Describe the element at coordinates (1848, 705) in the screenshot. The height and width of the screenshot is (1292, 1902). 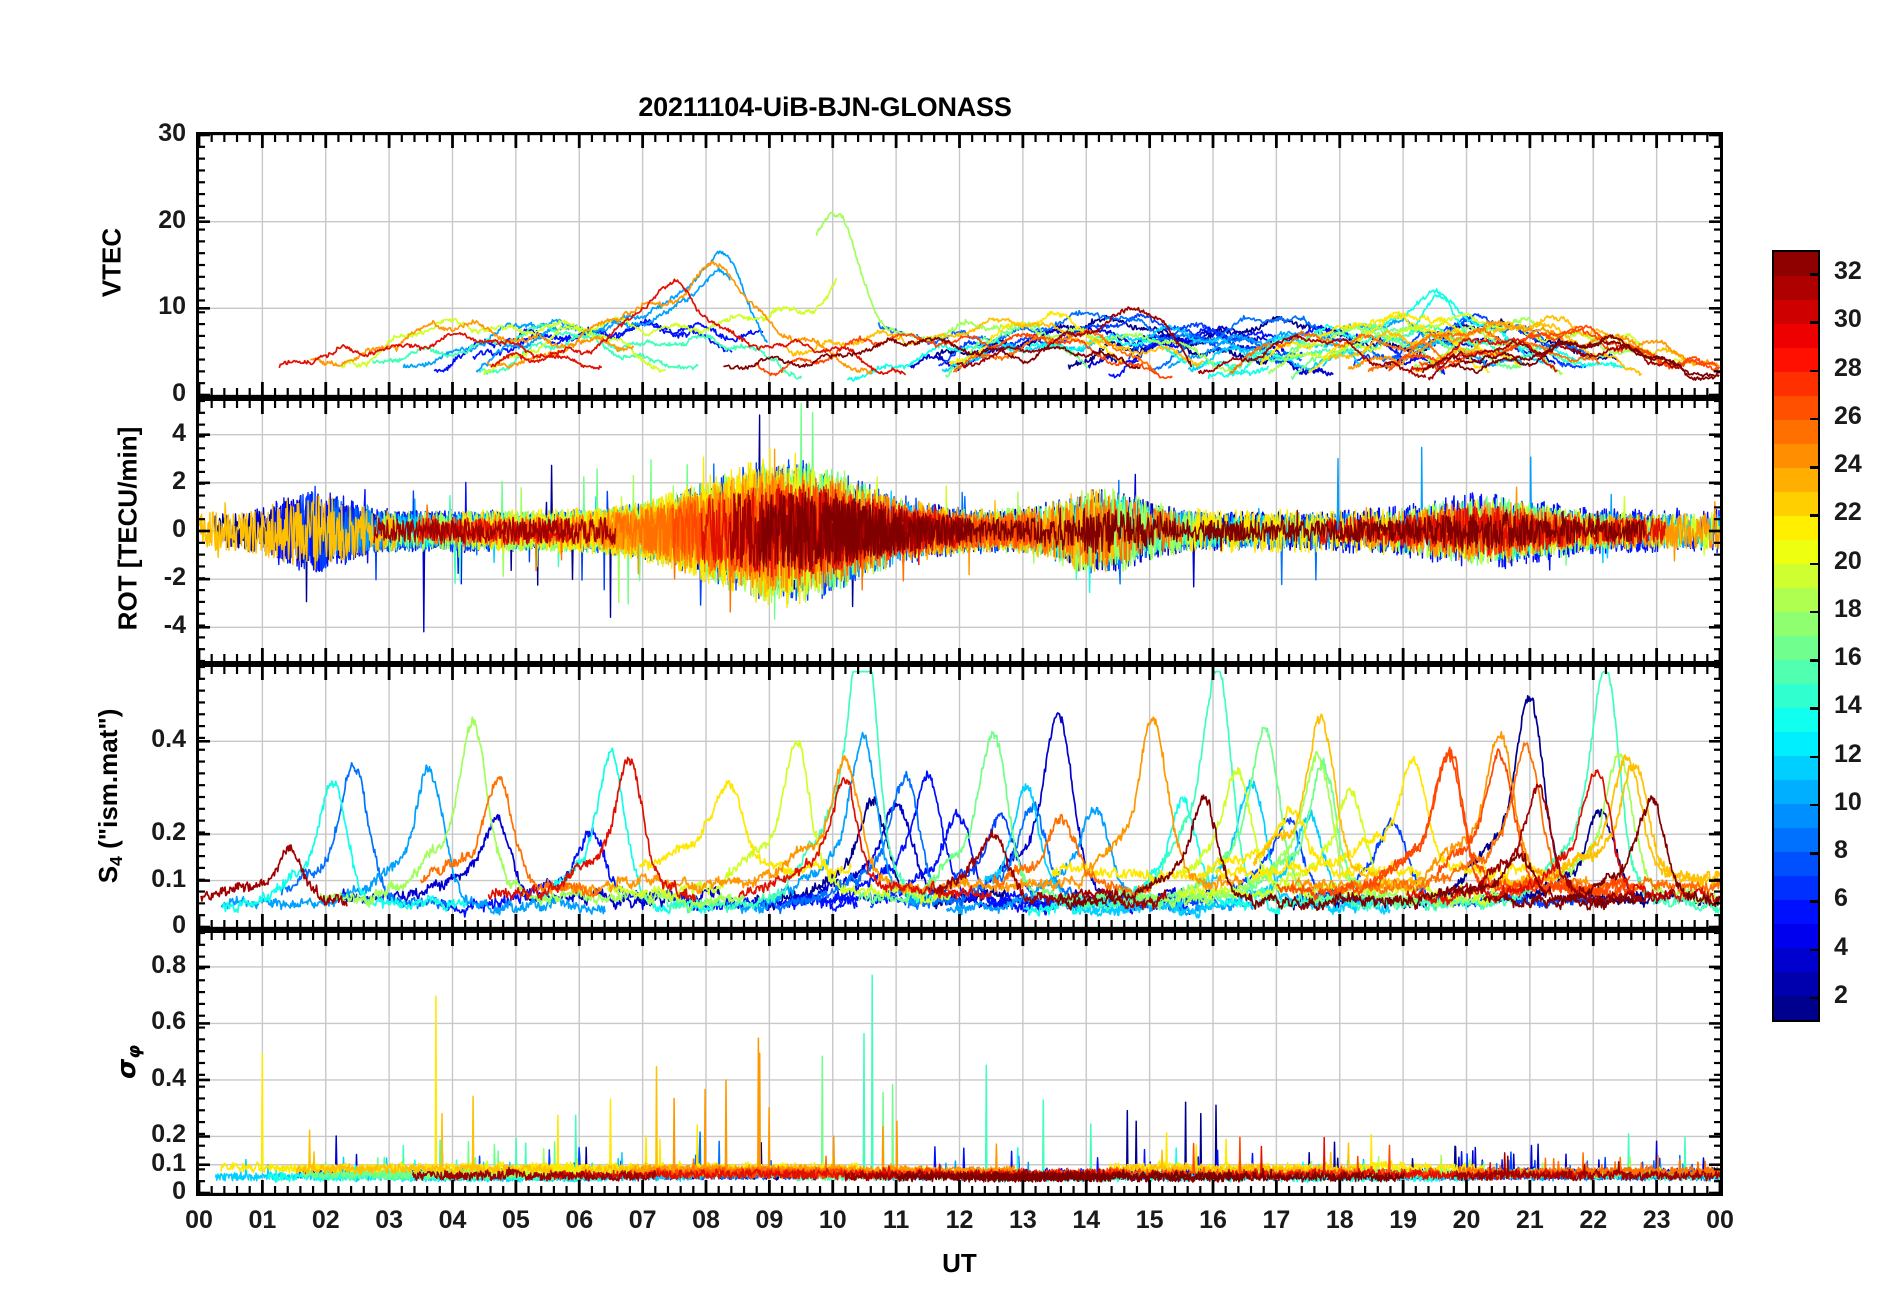
I see `colorbar-tick-label: 14` at that location.